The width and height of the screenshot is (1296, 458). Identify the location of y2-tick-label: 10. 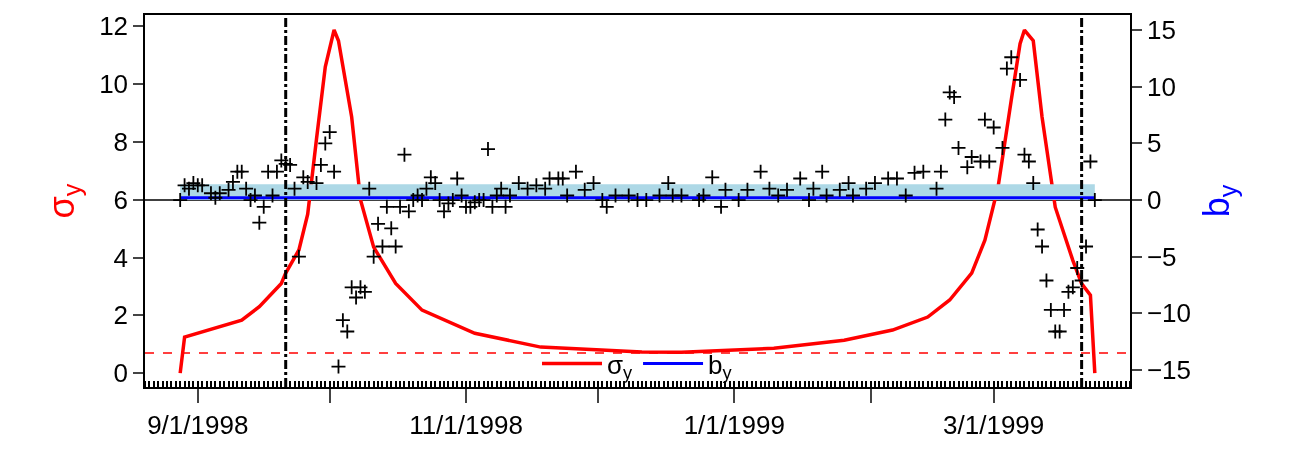
(1161, 86).